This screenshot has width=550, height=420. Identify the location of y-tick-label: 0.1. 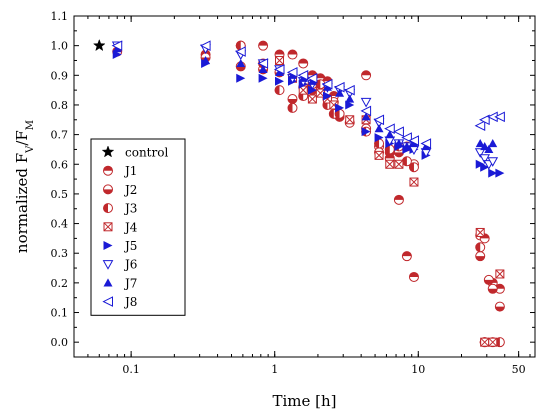
(60, 313).